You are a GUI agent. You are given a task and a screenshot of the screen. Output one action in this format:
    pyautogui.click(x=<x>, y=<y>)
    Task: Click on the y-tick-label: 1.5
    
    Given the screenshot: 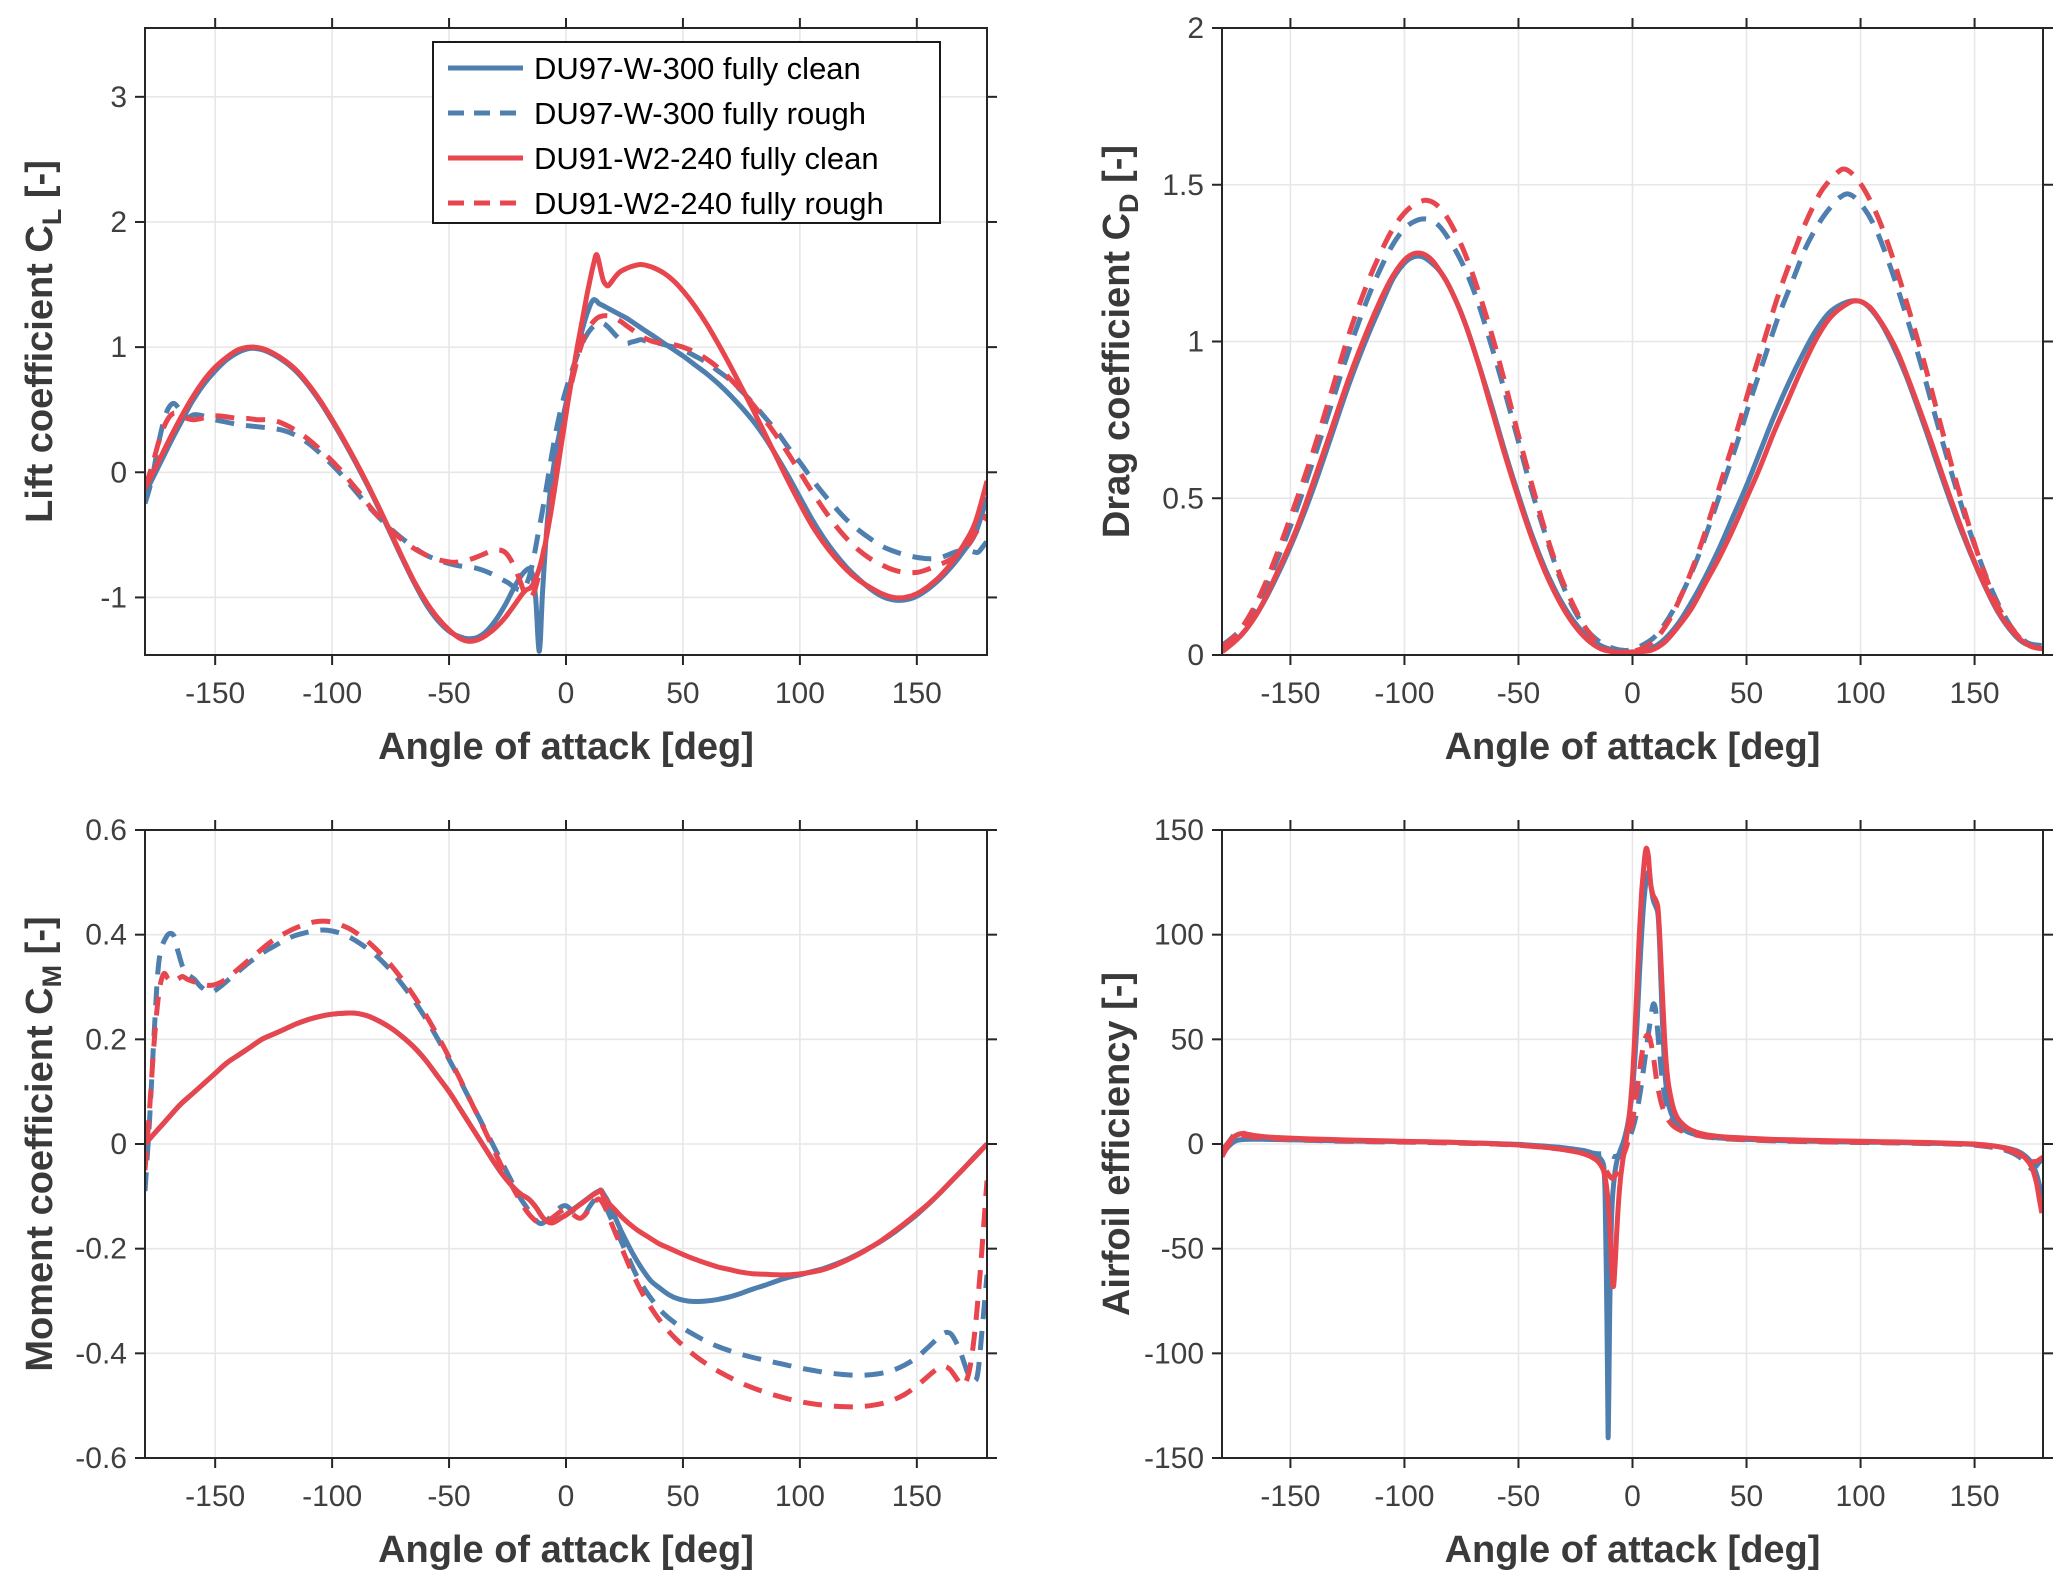 What is the action you would take?
    pyautogui.click(x=1183, y=185)
    